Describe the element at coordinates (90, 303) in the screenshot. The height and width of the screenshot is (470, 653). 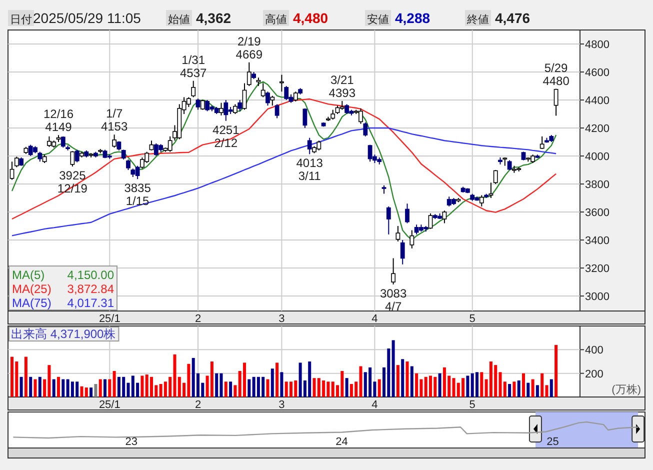
I see `annotation: 4,017.31` at that location.